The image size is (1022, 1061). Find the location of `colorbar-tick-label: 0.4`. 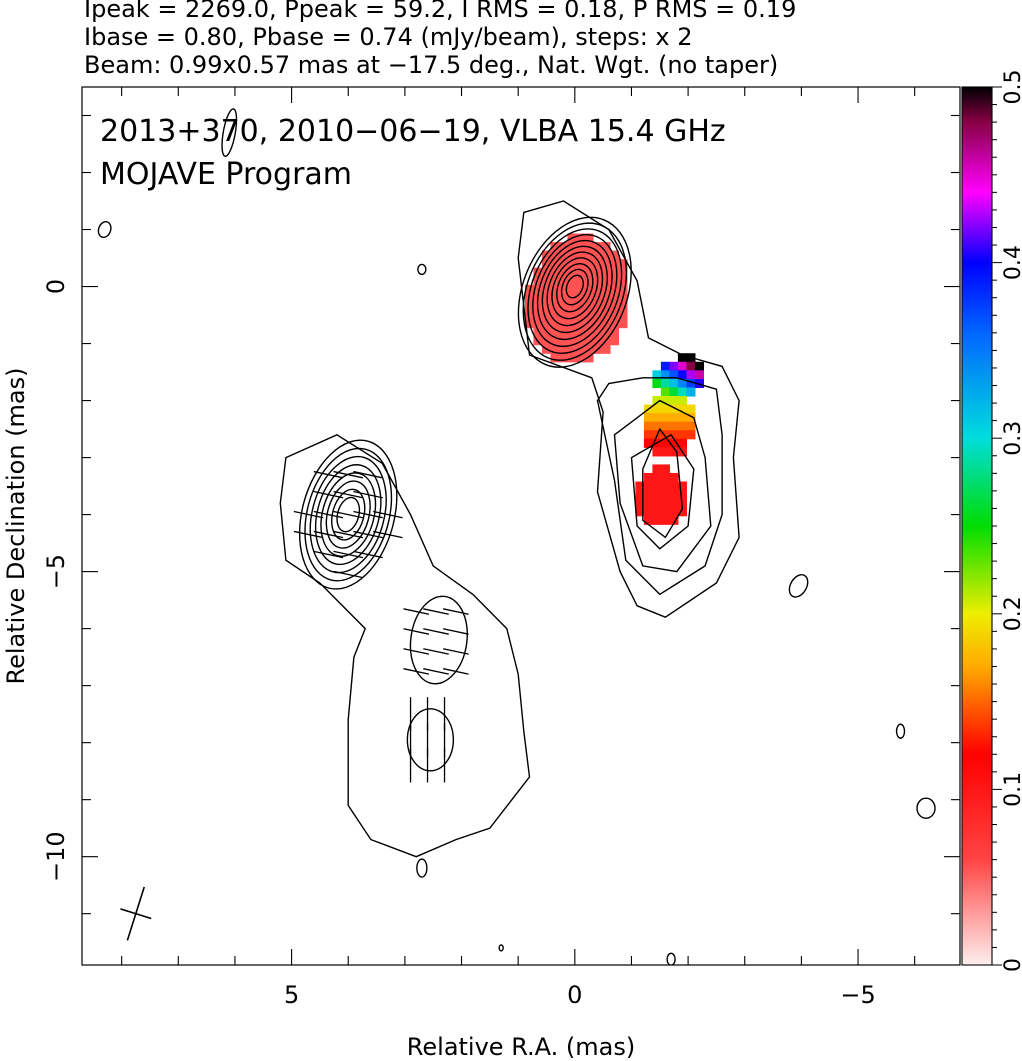

colorbar-tick-label: 0.4 is located at coordinates (1011, 262).